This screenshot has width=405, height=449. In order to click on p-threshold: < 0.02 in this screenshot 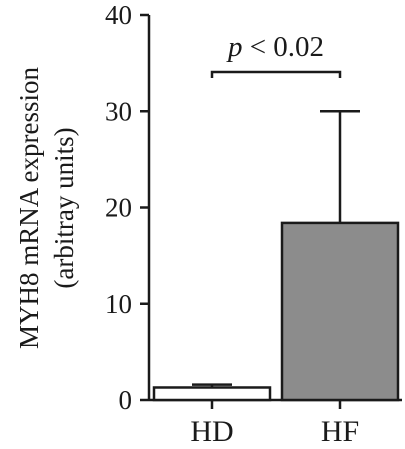, I will do `click(283, 47)`.